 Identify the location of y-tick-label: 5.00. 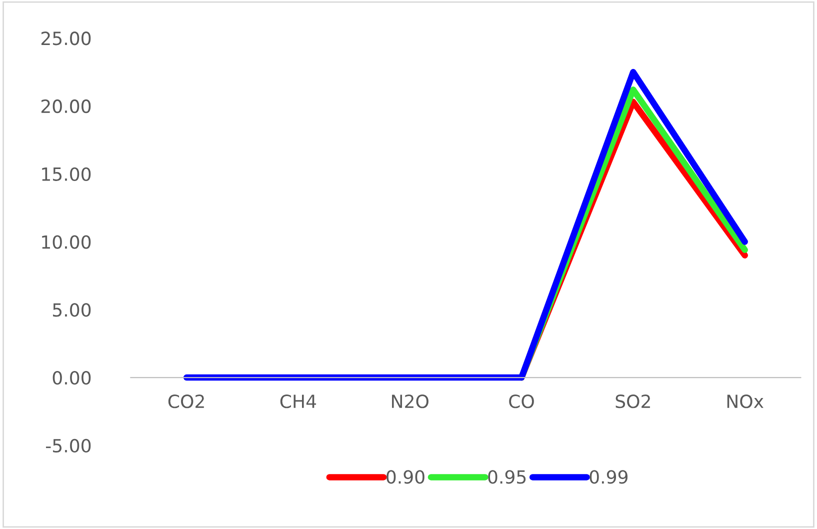
(72, 310).